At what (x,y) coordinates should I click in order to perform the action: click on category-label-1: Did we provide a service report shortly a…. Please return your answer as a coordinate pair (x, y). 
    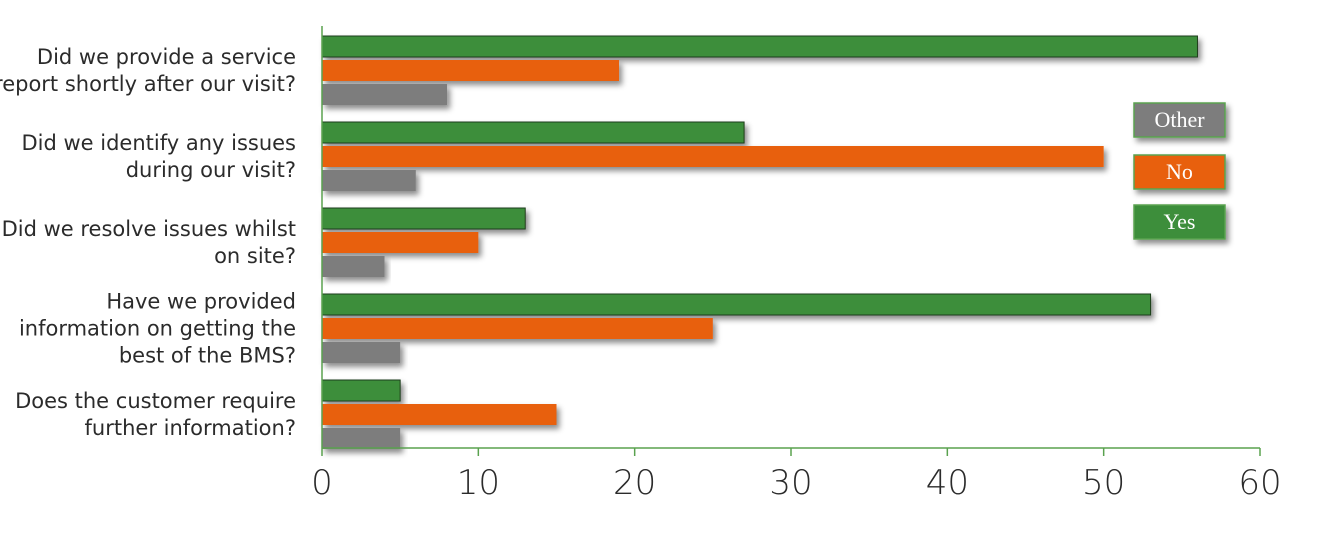
    Looking at the image, I should click on (148, 70).